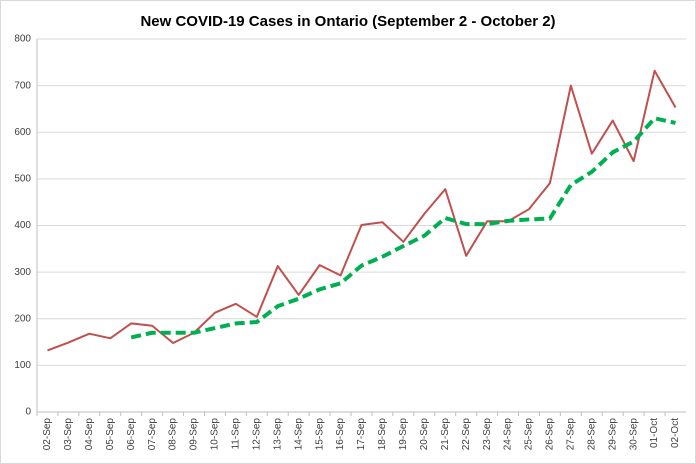 The height and width of the screenshot is (464, 696). Describe the element at coordinates (277, 434) in the screenshot. I see `x-tick-label: 13-Sep` at that location.